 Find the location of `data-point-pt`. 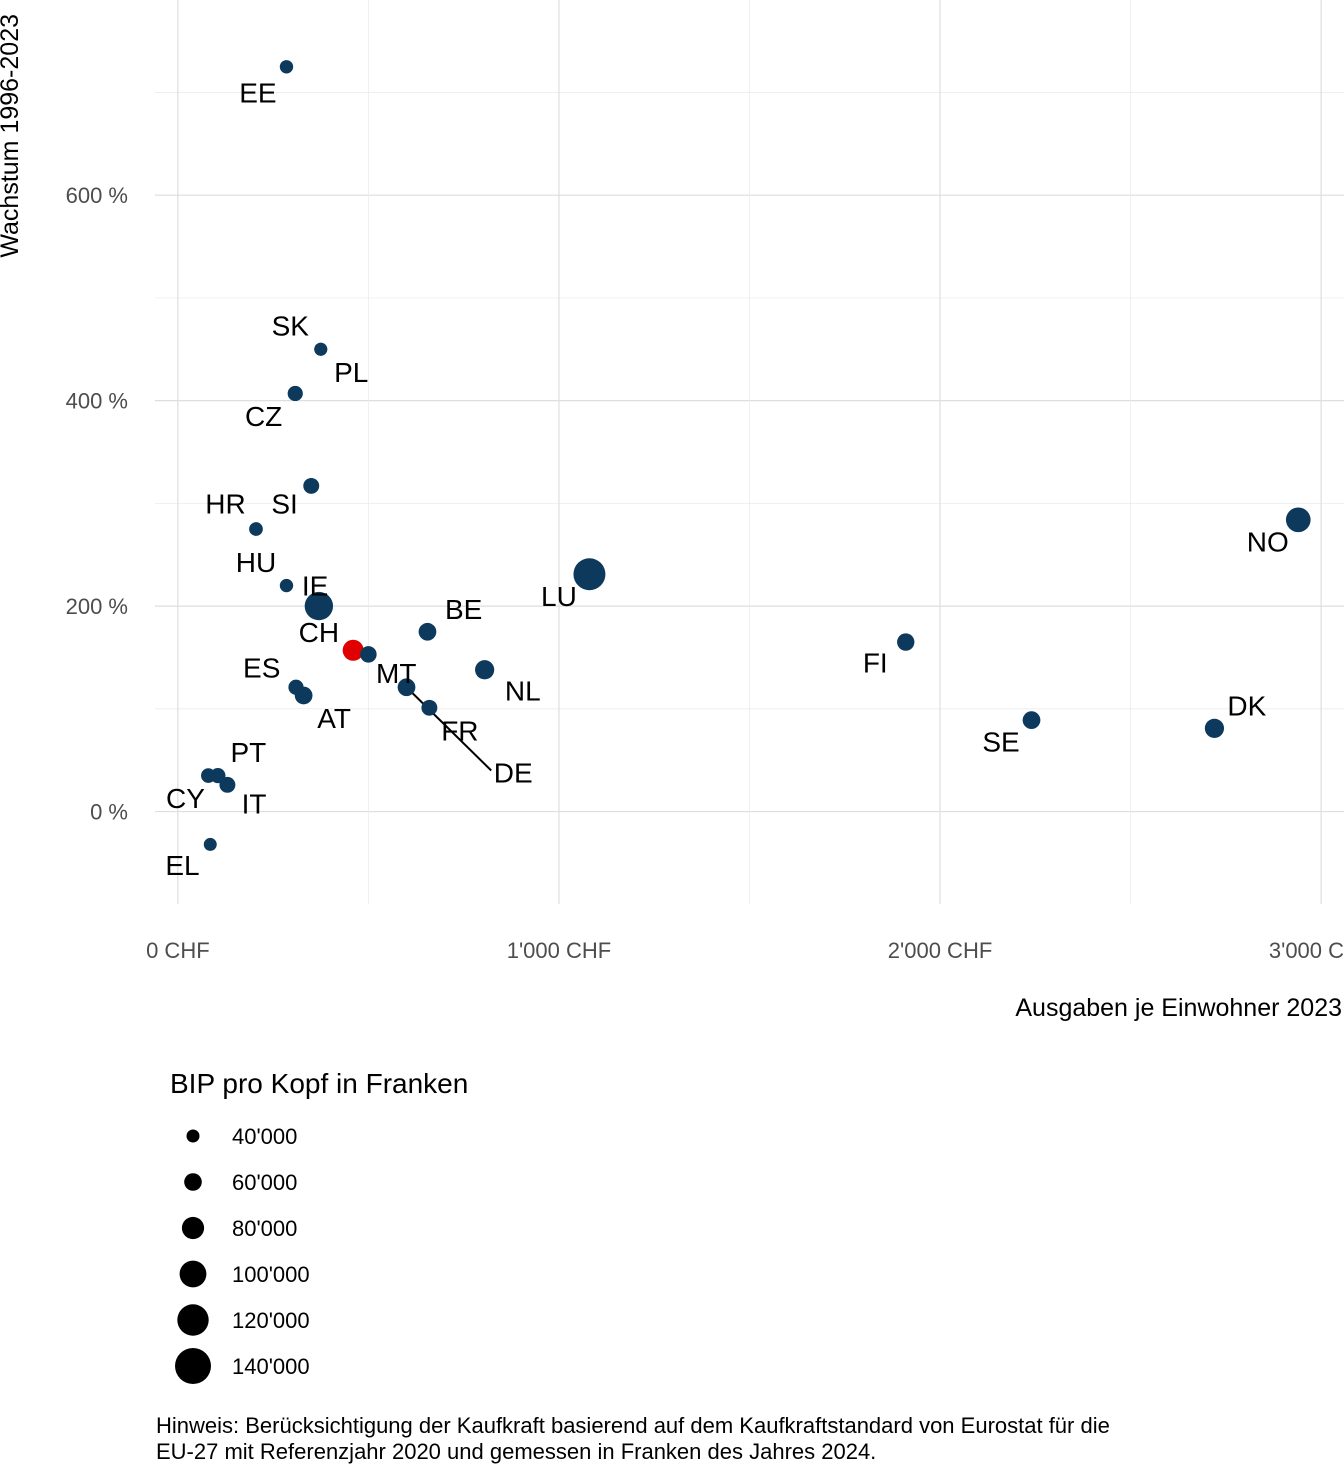

data-point-pt is located at coordinates (208, 775).